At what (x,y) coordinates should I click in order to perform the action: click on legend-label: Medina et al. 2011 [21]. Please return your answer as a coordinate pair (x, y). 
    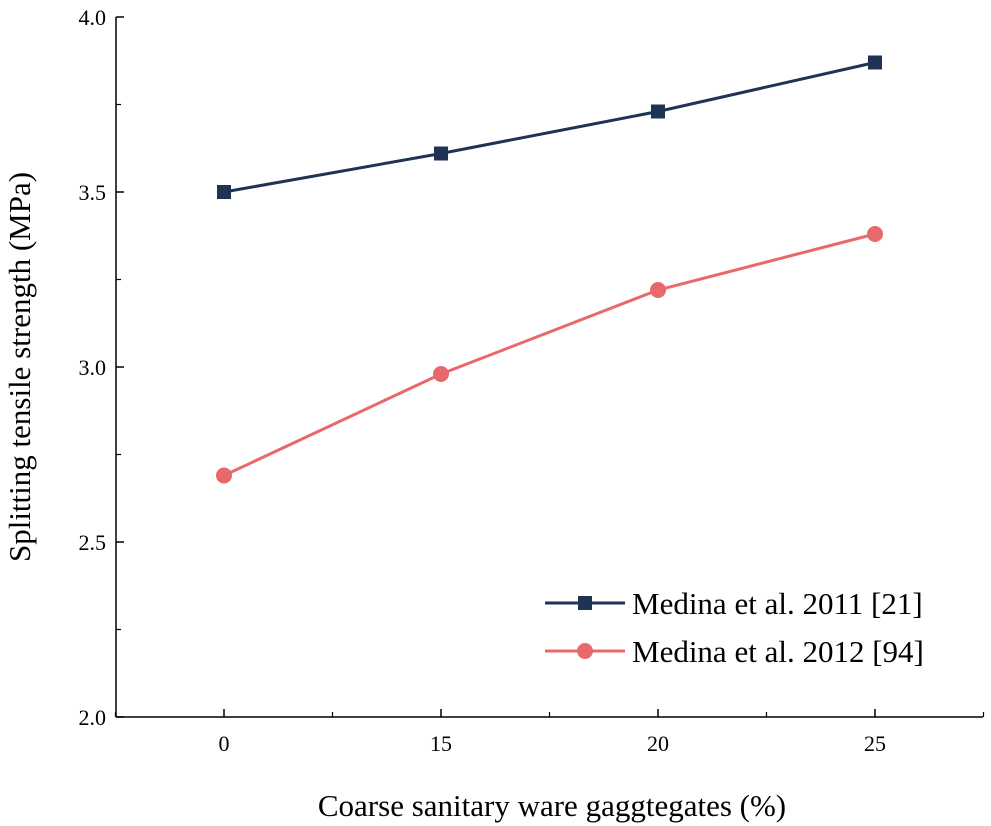
    Looking at the image, I should click on (777, 603).